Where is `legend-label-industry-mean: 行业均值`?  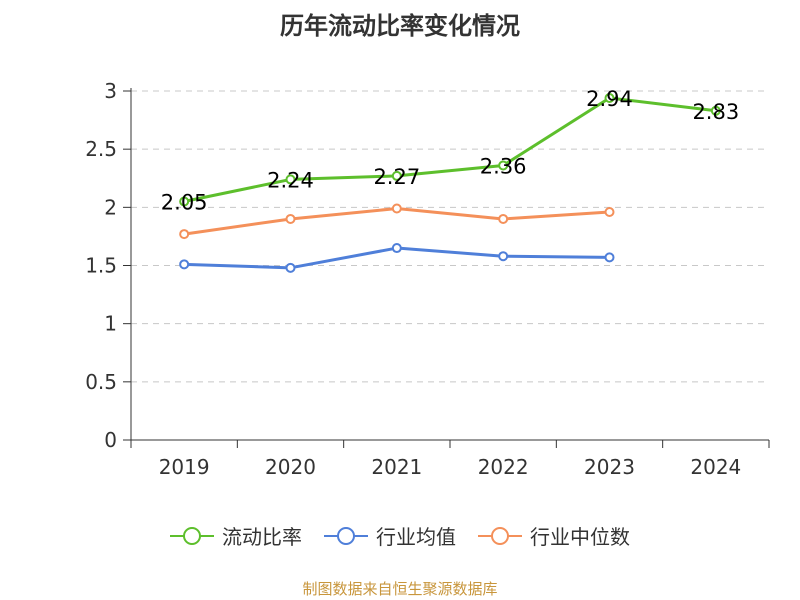
legend-label-industry-mean: 行业均值 is located at coordinates (416, 537).